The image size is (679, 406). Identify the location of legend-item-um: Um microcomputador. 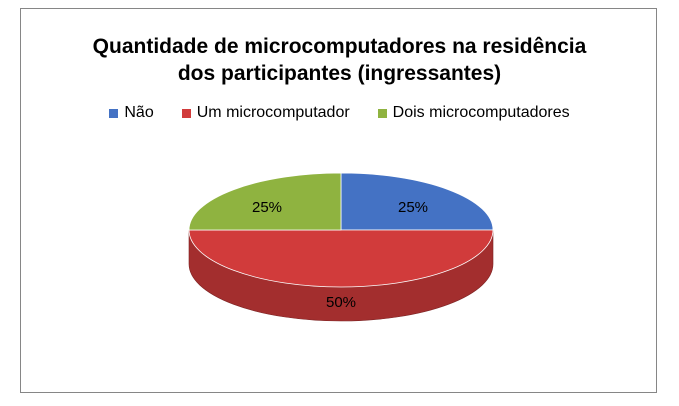
(265, 113).